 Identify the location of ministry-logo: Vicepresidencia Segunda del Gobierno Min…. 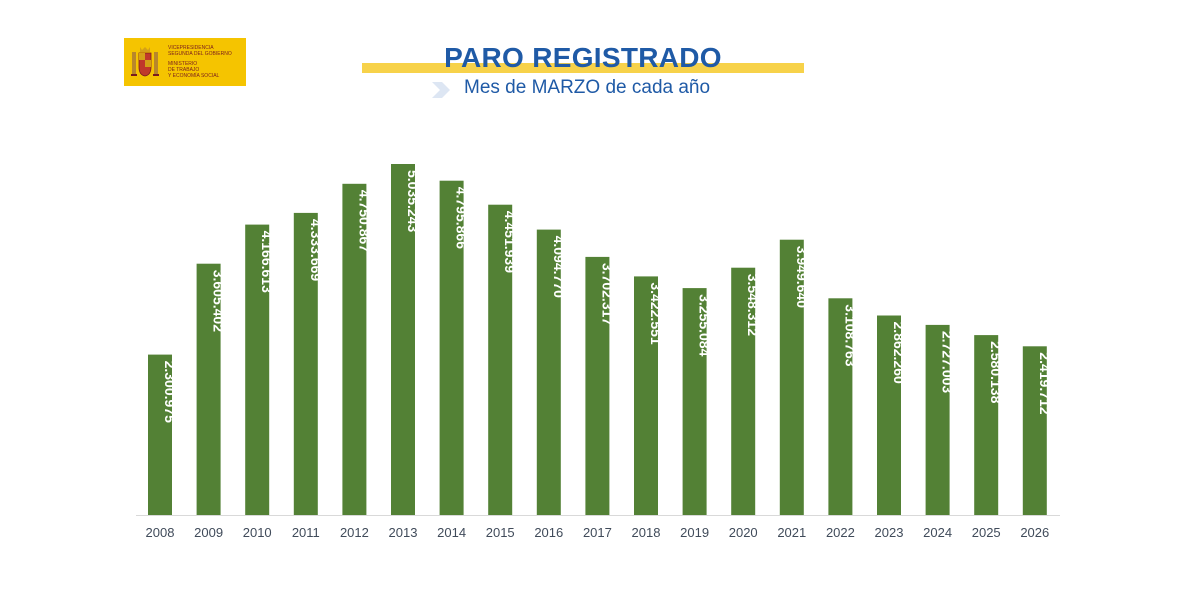
(185, 62).